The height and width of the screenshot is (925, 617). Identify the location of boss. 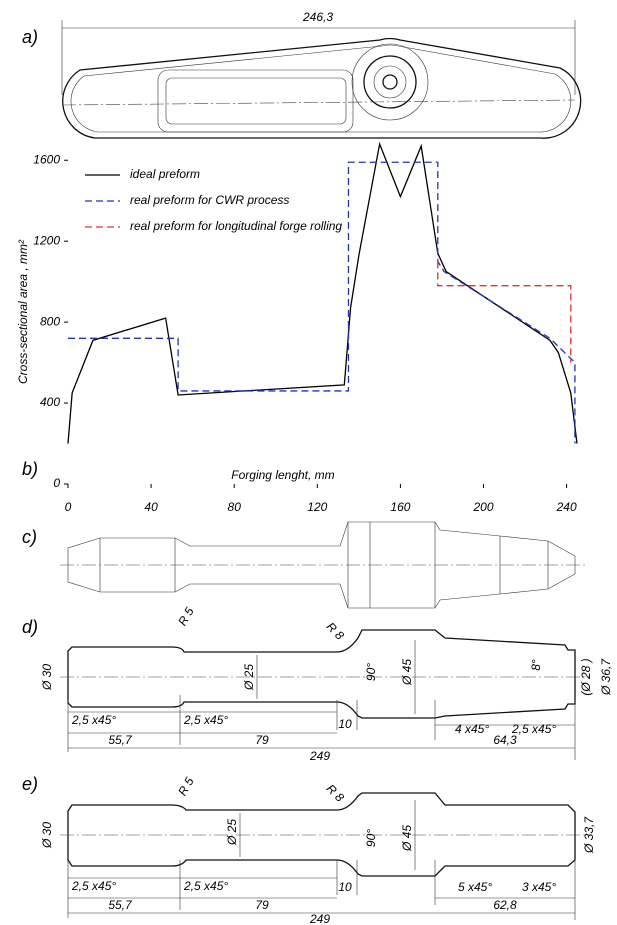
(390, 82).